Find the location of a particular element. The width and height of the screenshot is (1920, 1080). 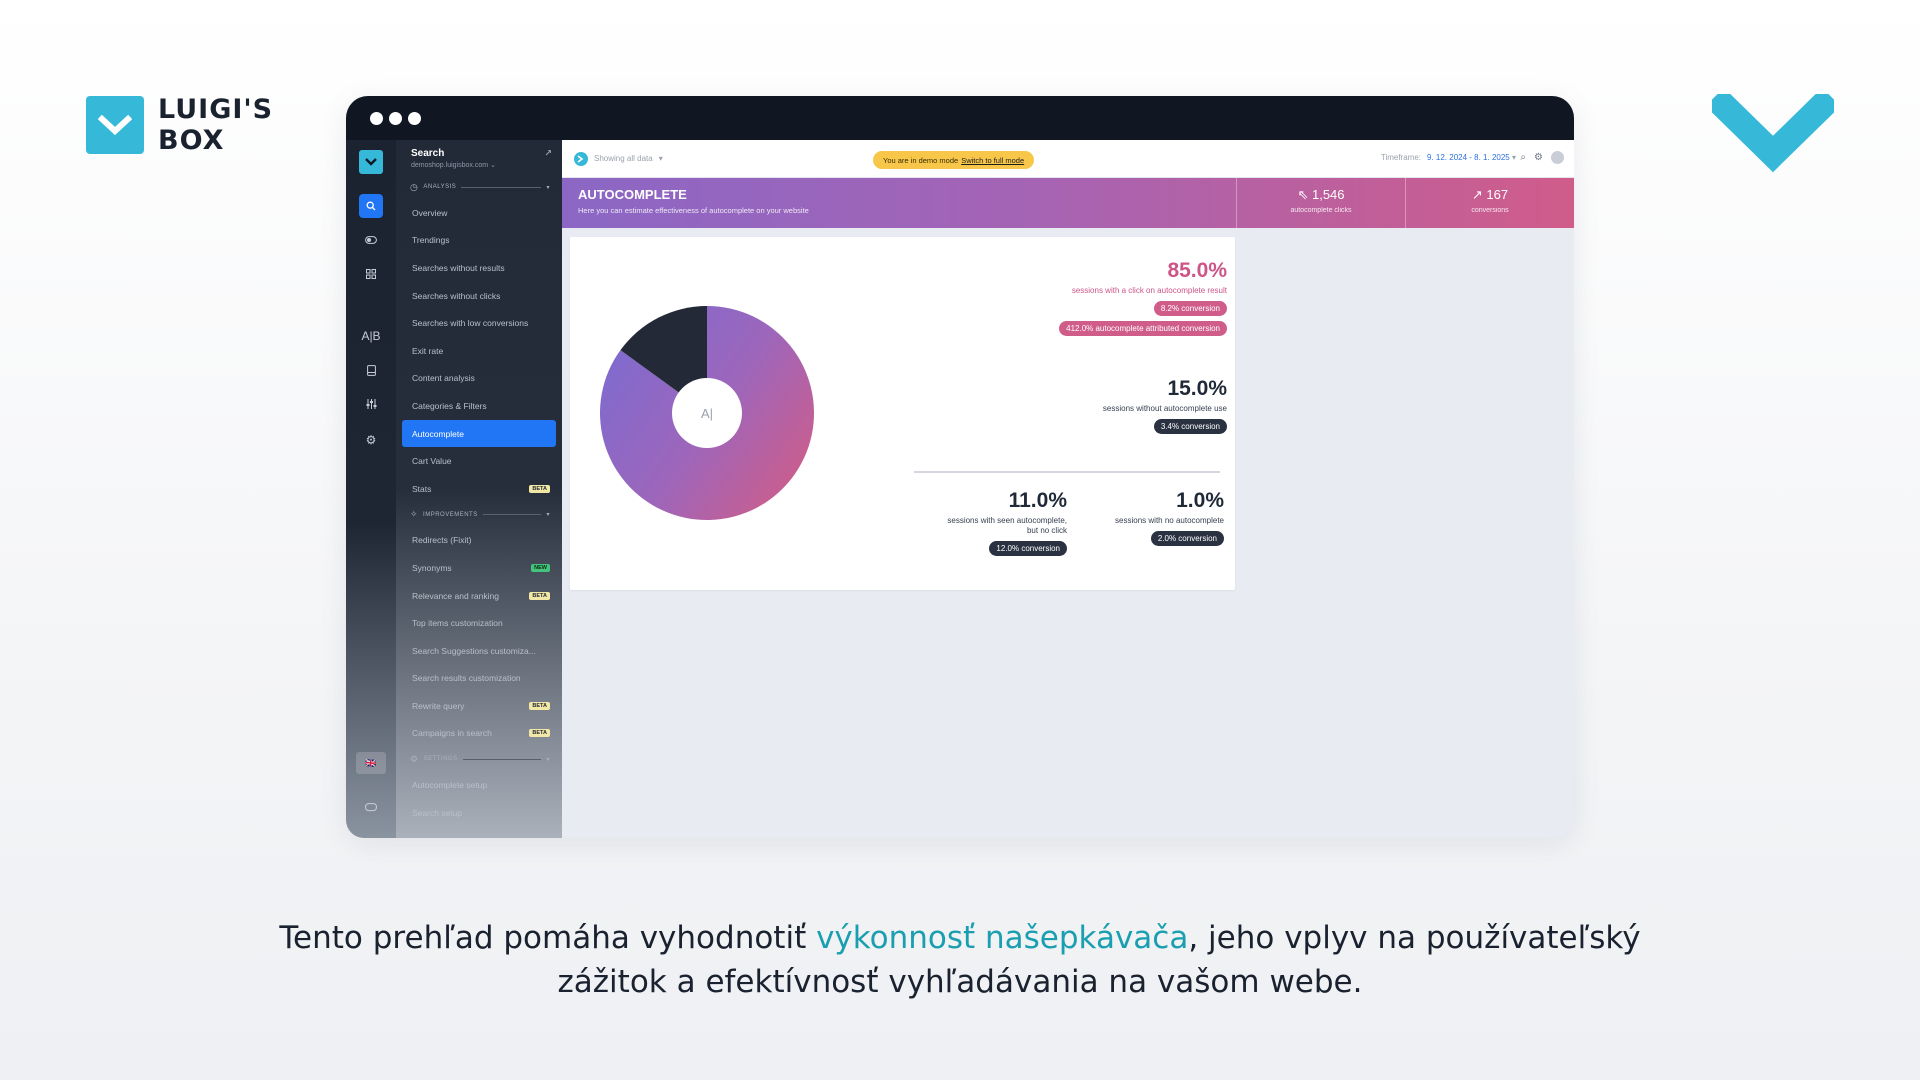

sidebar-item-label: Trendings is located at coordinates (431, 240).